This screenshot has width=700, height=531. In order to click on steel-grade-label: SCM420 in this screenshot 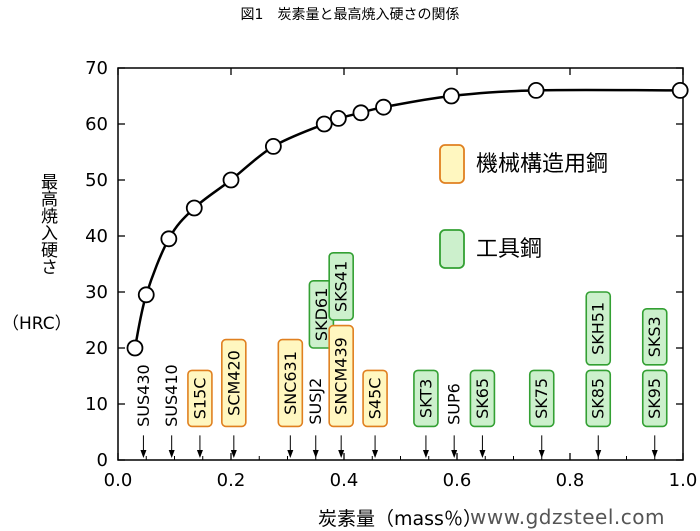, I will do `click(233, 383)`.